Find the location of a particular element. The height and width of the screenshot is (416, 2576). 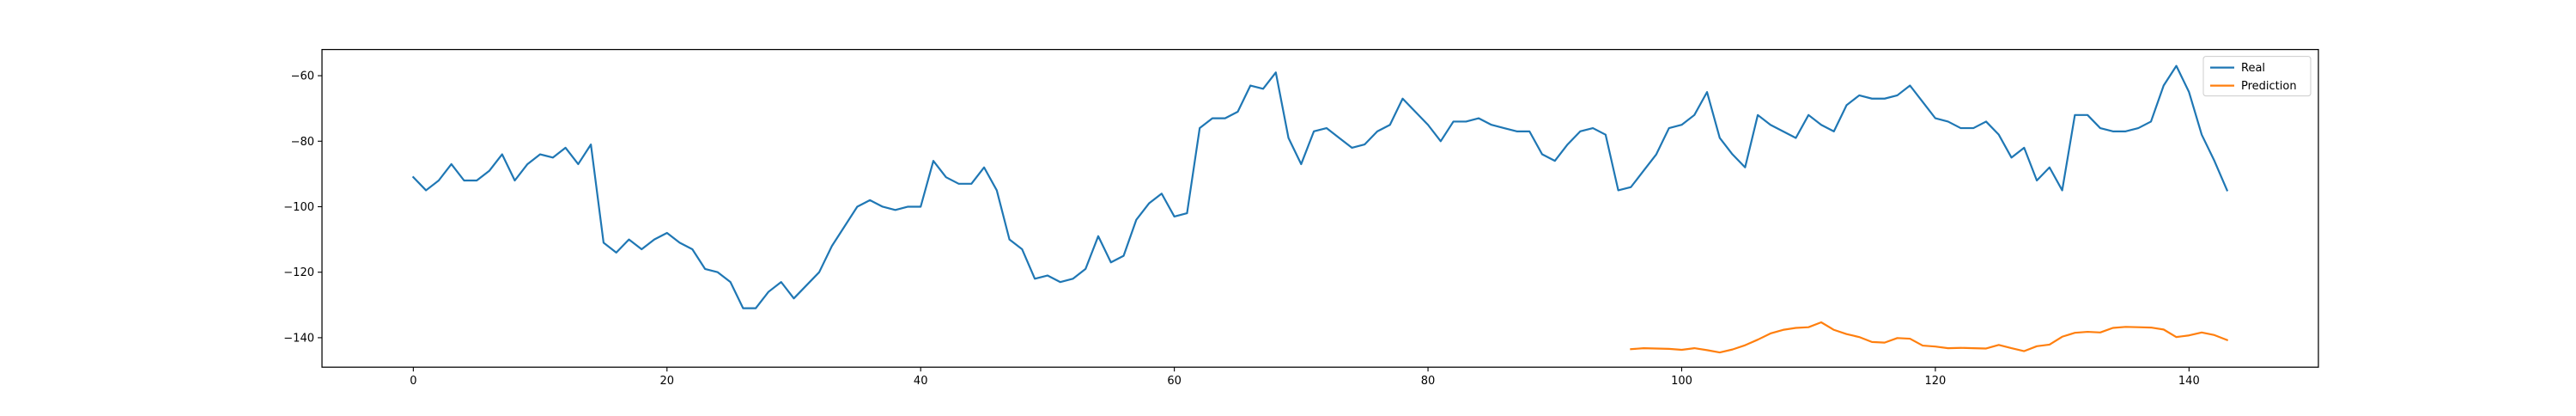

x-axis: 0 20 40 60 80 100 120 140 is located at coordinates (1305, 377).